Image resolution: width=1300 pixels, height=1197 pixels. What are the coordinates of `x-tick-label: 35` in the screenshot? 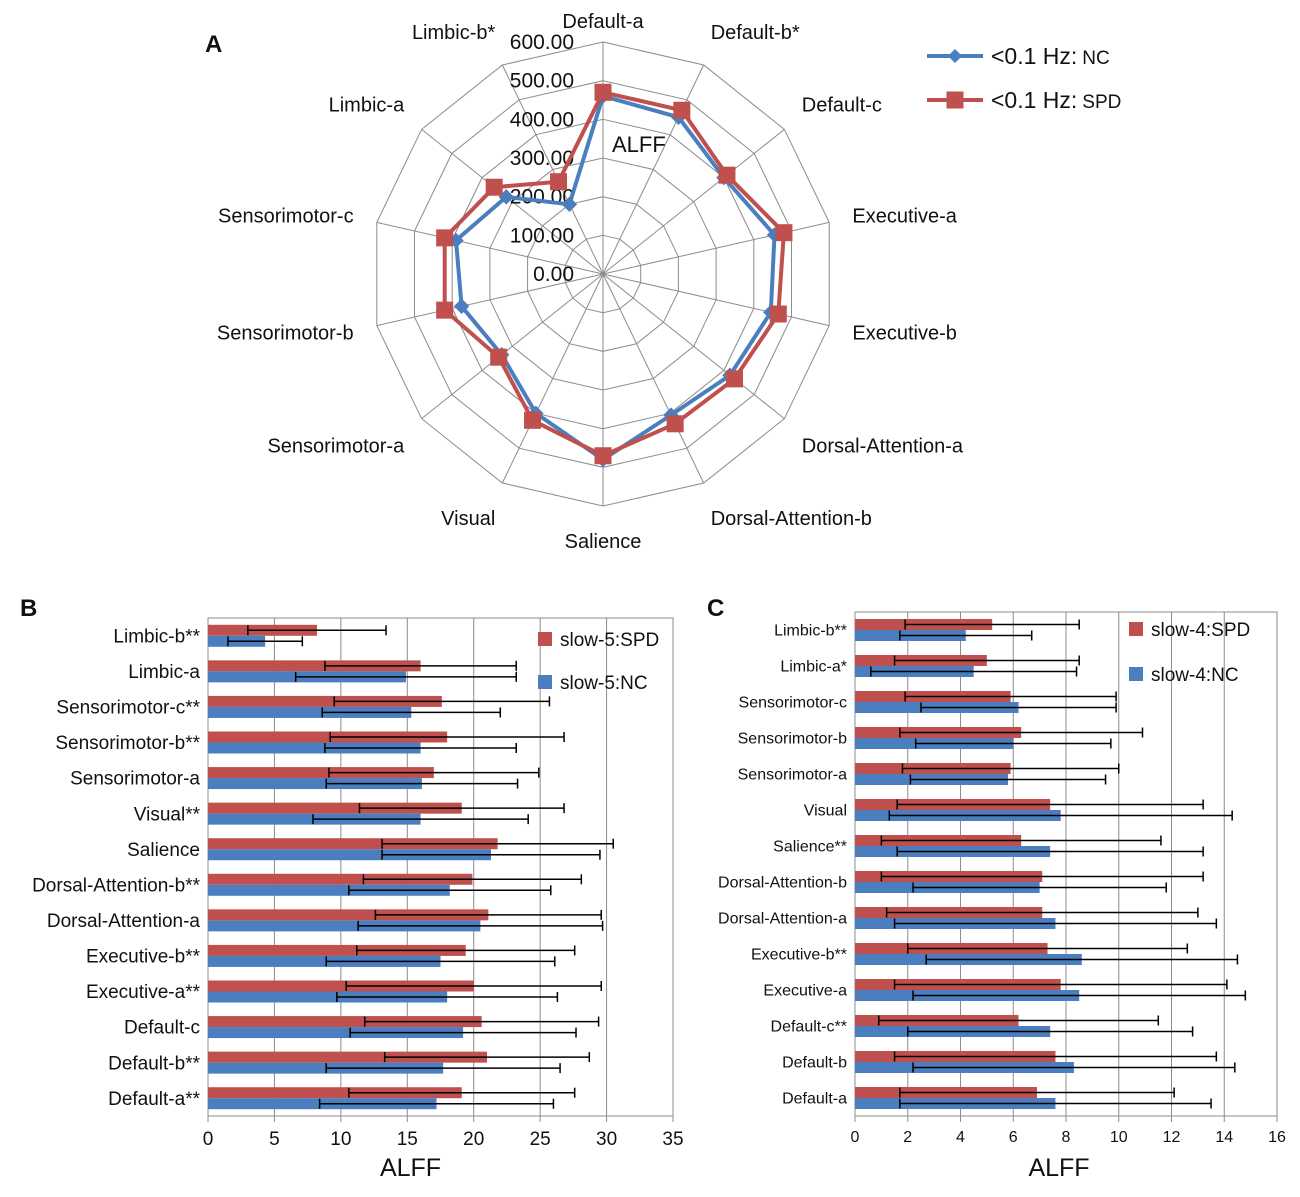 It's located at (672, 1139).